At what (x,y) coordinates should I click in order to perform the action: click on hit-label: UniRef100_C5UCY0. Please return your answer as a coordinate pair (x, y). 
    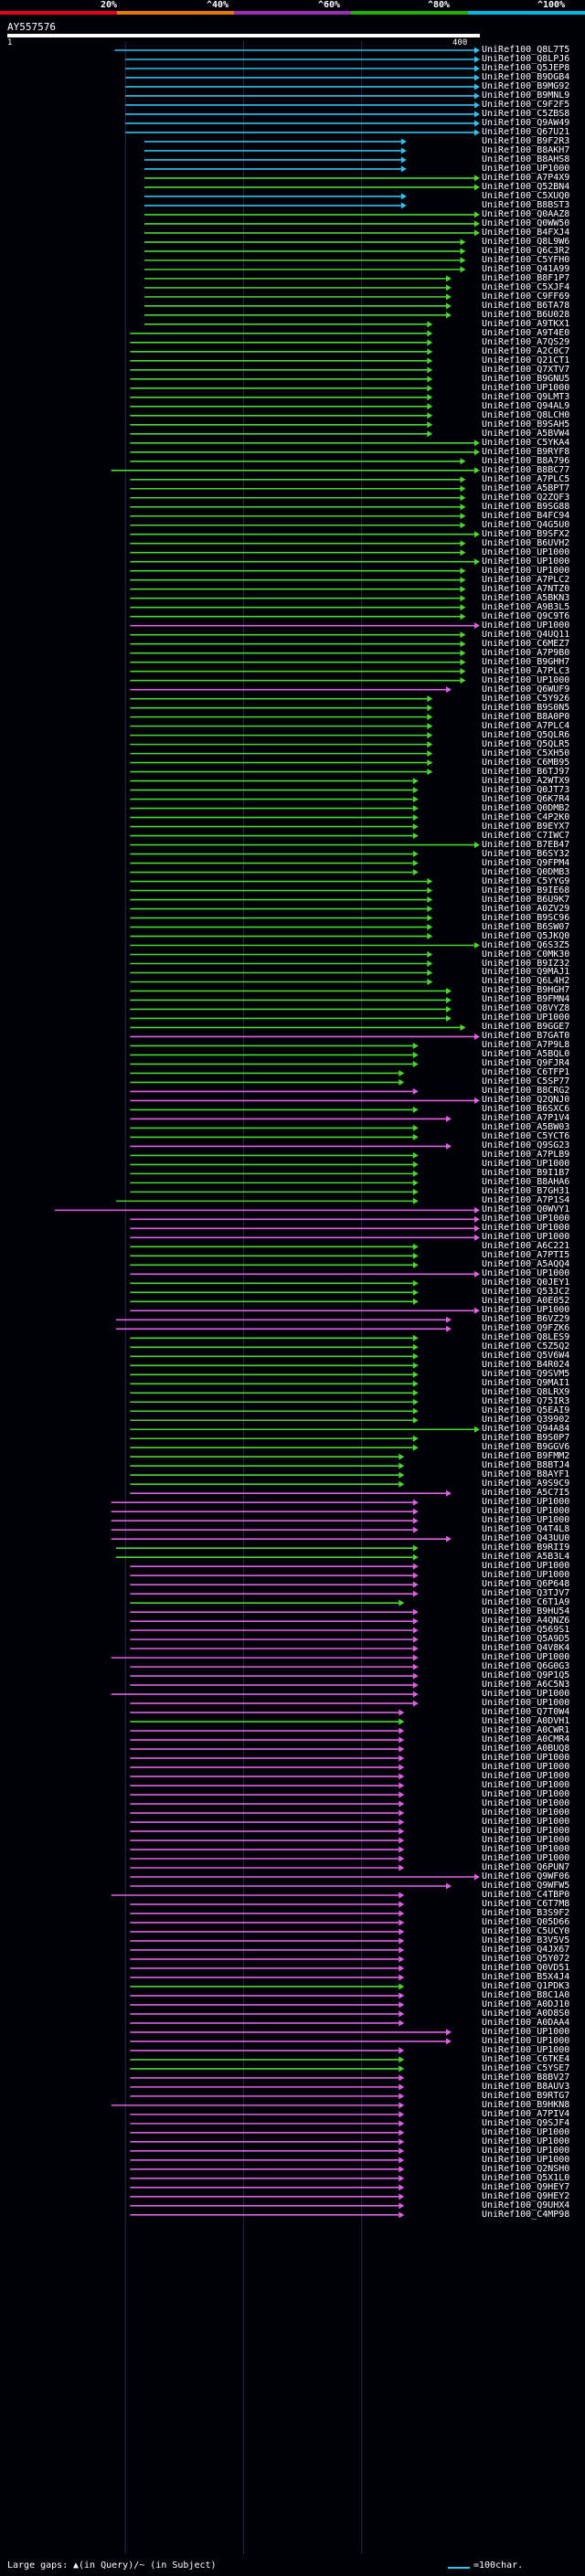
    Looking at the image, I should click on (526, 1931).